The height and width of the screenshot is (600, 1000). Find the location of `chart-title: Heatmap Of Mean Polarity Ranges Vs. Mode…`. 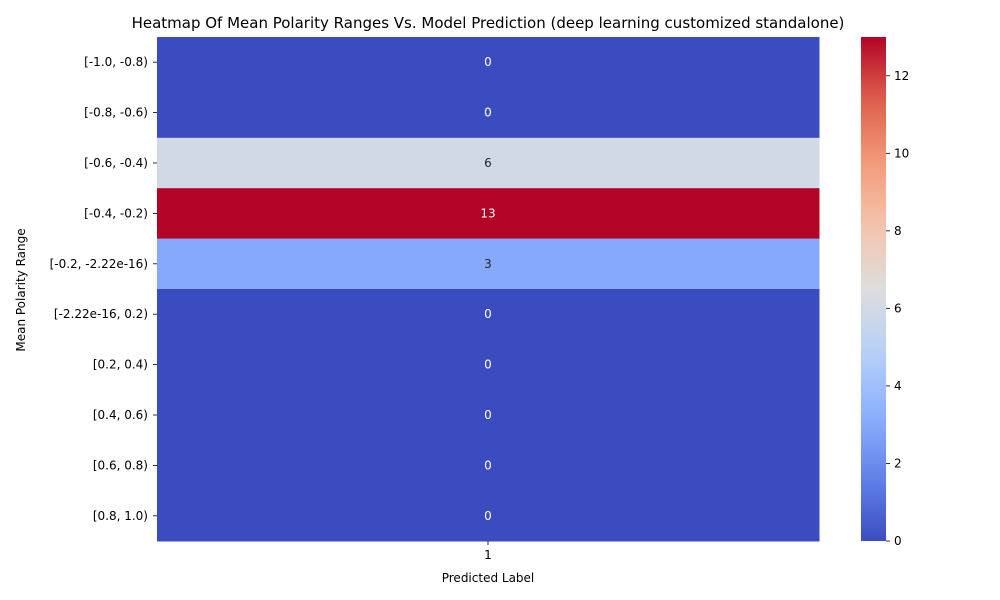

chart-title: Heatmap Of Mean Polarity Ranges Vs. Mode… is located at coordinates (488, 23).